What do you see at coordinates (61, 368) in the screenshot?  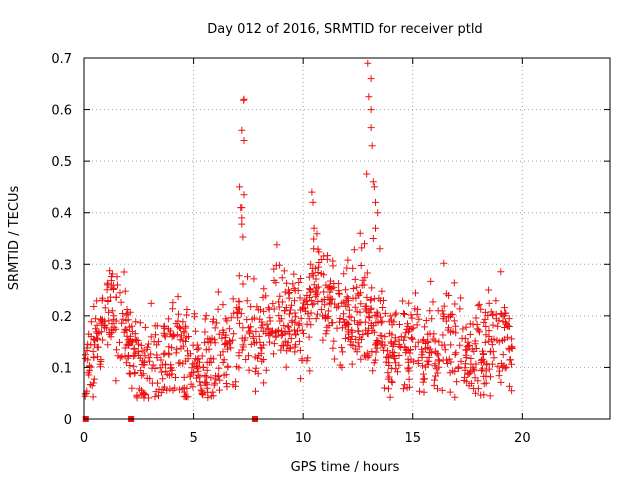 I see `y-tick-label: 0.1` at bounding box center [61, 368].